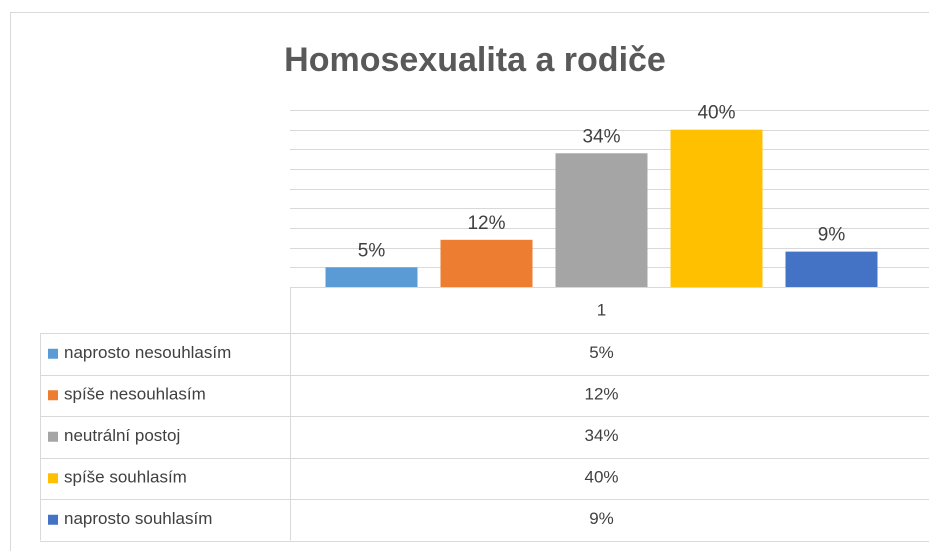 This screenshot has height=551, width=929. I want to click on legend-label: spíše nesouhlasím, so click(135, 394).